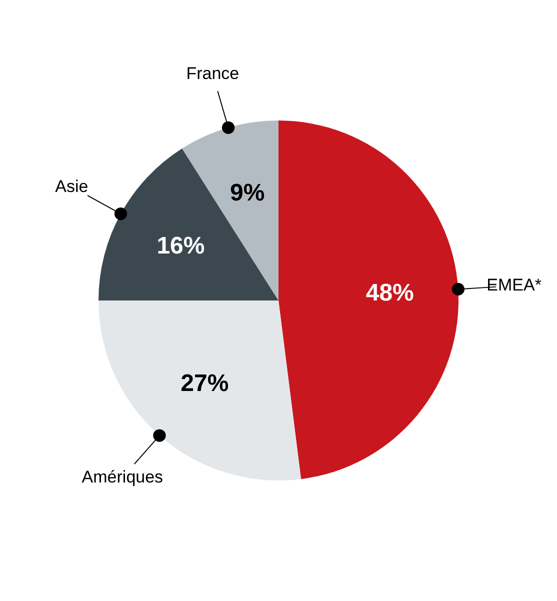 Image resolution: width=557 pixels, height=601 pixels. I want to click on data-label: 48%, so click(390, 292).